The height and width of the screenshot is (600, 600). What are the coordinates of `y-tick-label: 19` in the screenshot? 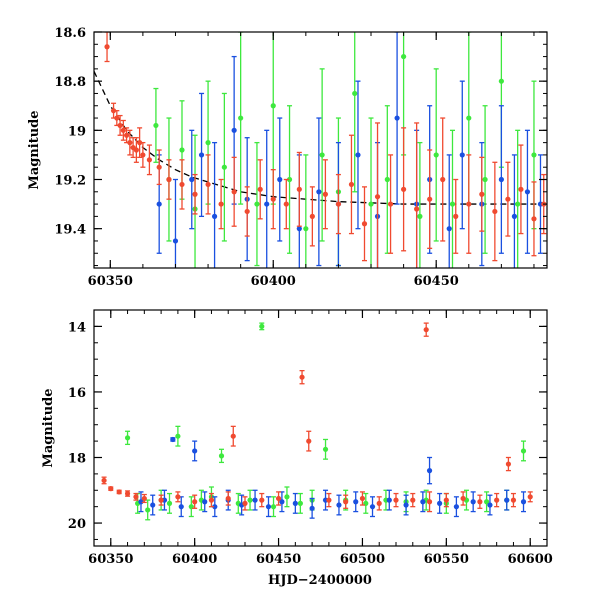 It's located at (77, 131).